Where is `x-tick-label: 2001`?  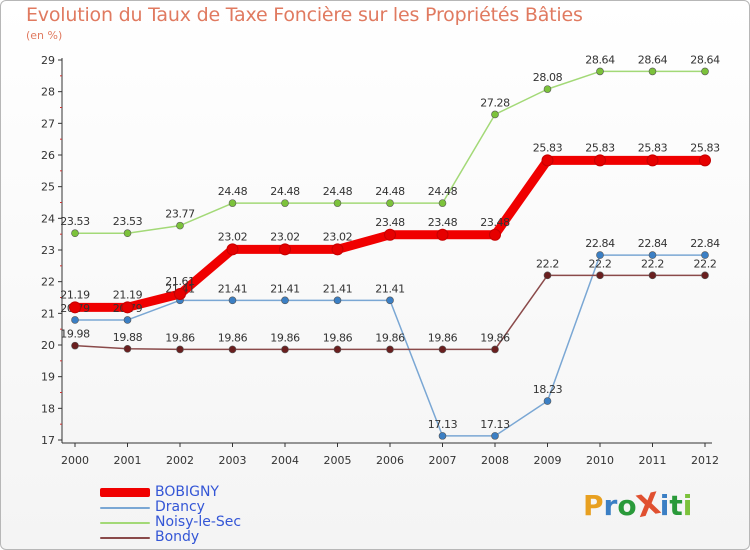
x-tick-label: 2001 is located at coordinates (128, 460).